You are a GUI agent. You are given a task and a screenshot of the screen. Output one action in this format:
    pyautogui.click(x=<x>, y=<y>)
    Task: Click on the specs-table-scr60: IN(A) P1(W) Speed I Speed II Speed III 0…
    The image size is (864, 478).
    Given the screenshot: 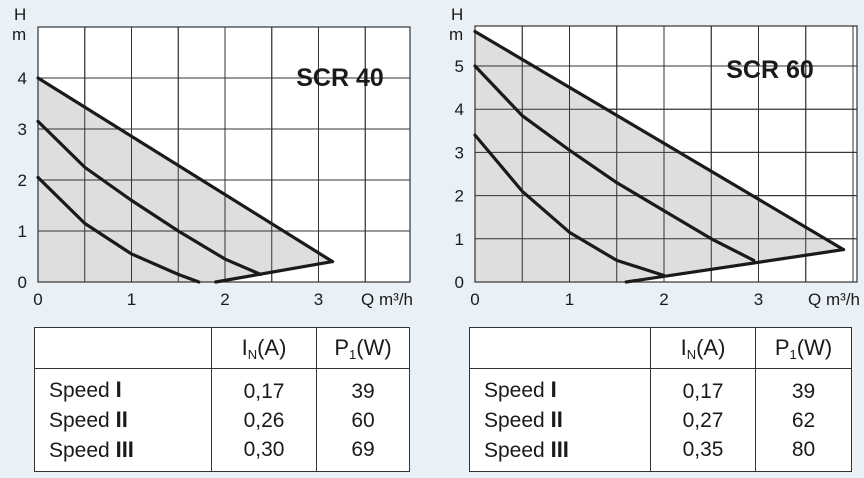 What is the action you would take?
    pyautogui.click(x=660, y=399)
    